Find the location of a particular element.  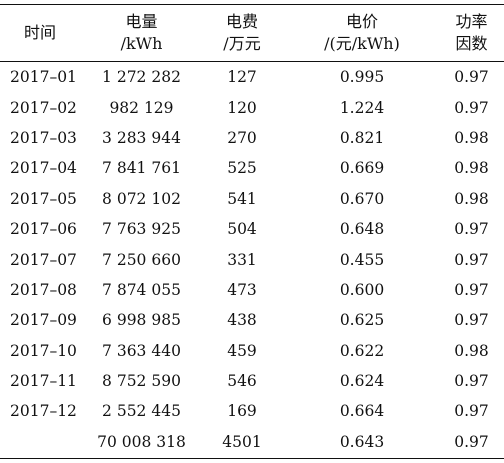

header-month: 时间 is located at coordinates (42, 33).